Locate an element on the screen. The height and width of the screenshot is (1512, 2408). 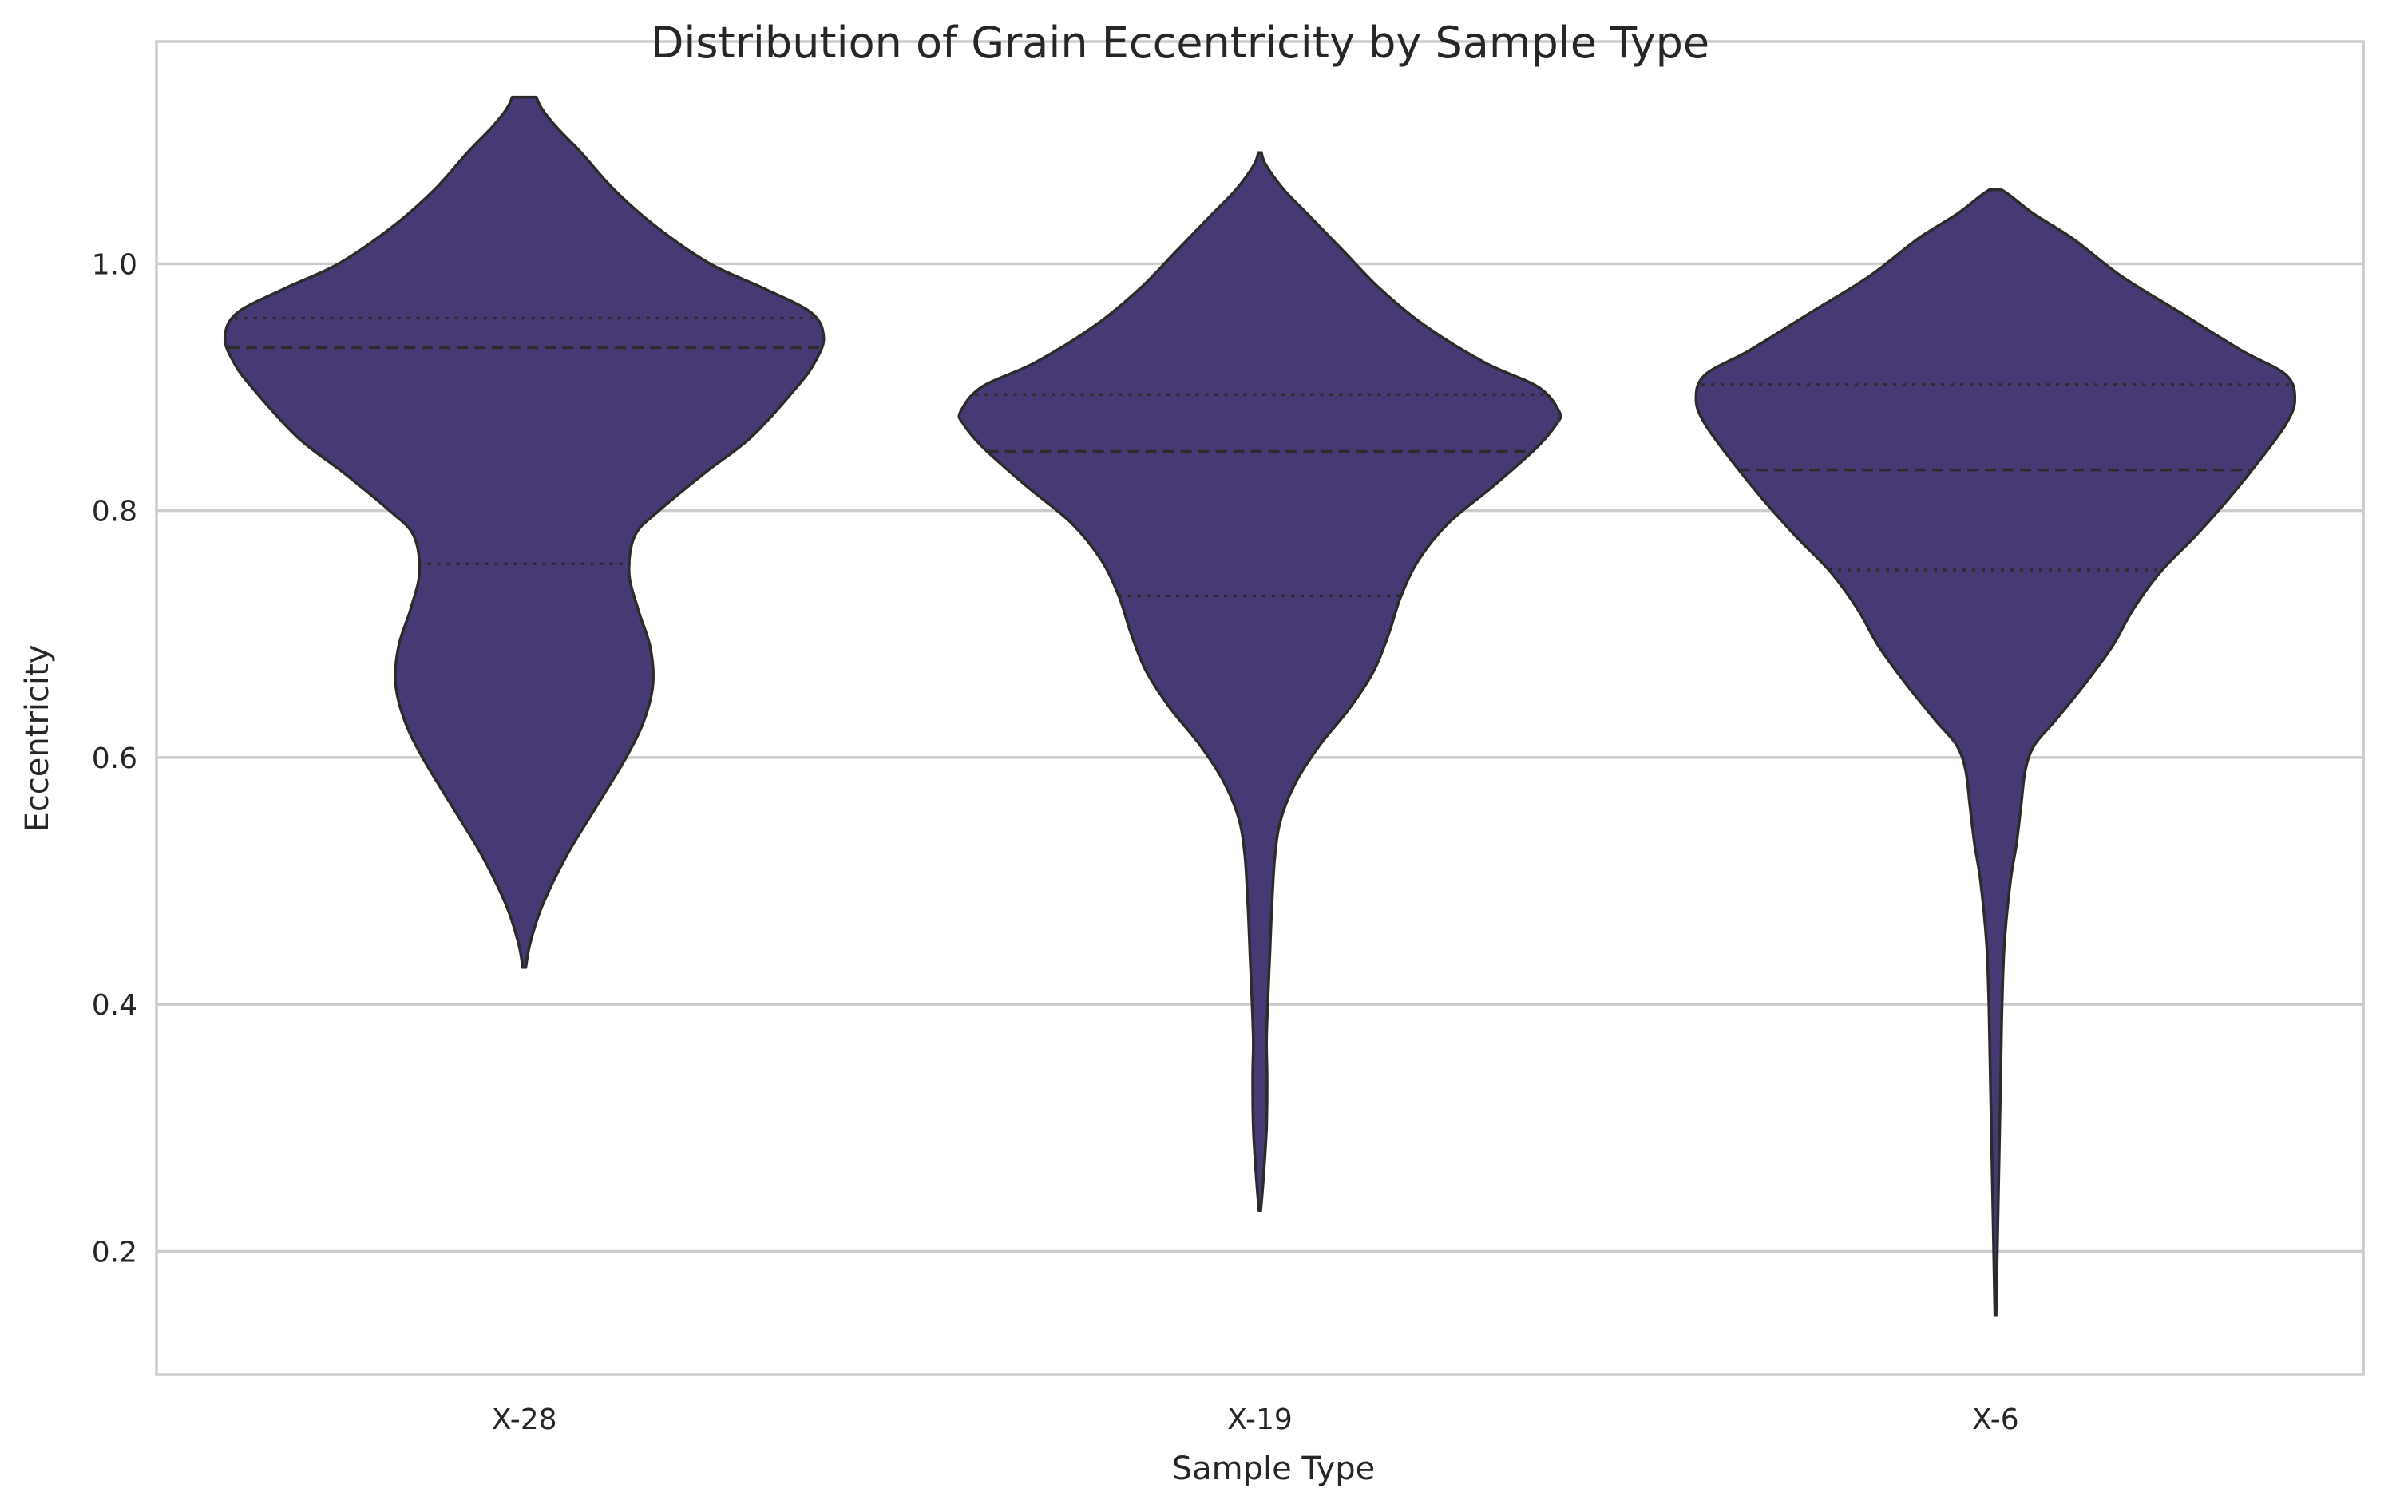
y-tick-label: 0.6 is located at coordinates (115, 758).